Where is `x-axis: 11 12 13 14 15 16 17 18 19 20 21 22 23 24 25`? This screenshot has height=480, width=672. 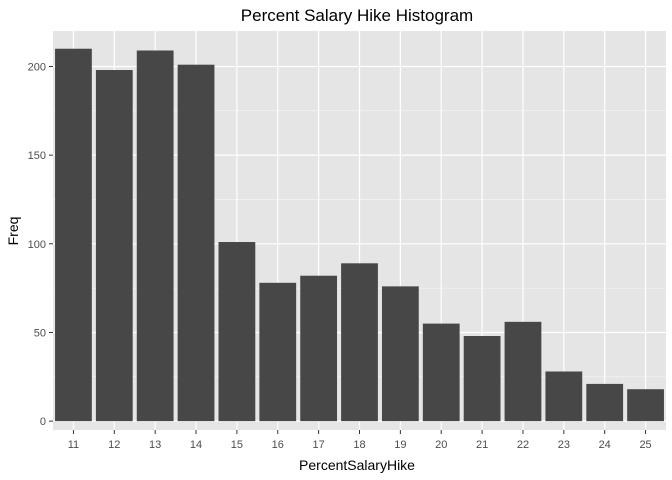
x-axis: 11 12 13 14 15 16 17 18 19 20 21 22 23 24 25 is located at coordinates (360, 440).